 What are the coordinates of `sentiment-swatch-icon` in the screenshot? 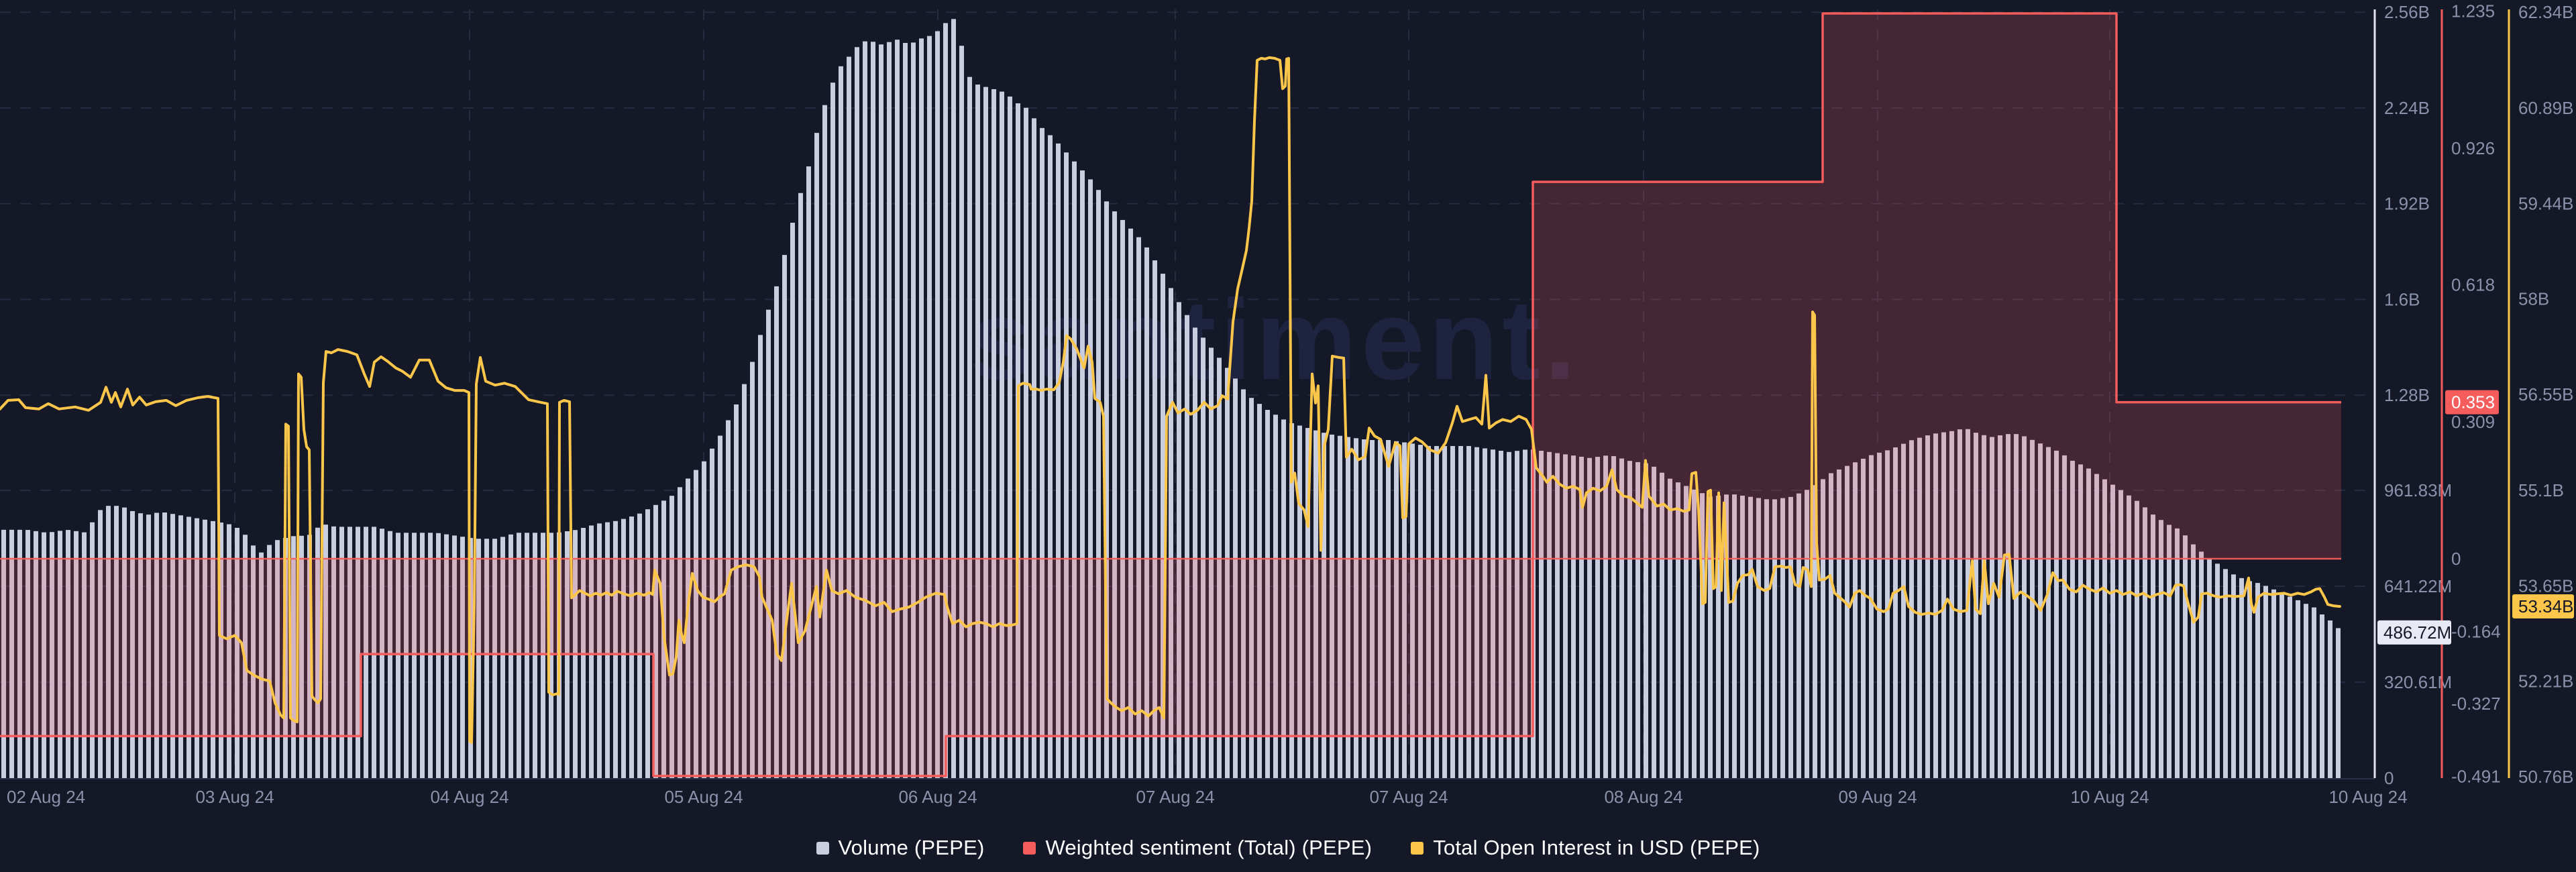 It's located at (1029, 848).